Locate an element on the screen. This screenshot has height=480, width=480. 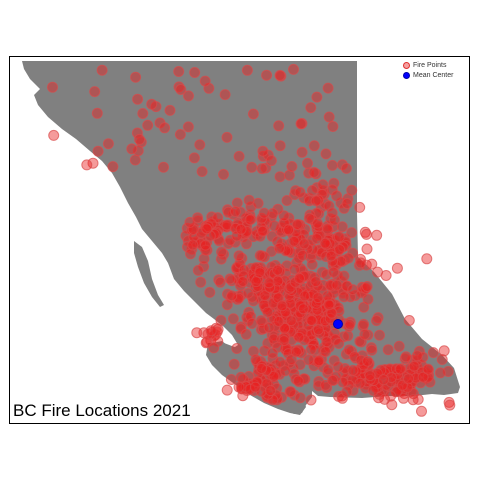
legend-item-mean-center: Mean Center is located at coordinates (434, 75).